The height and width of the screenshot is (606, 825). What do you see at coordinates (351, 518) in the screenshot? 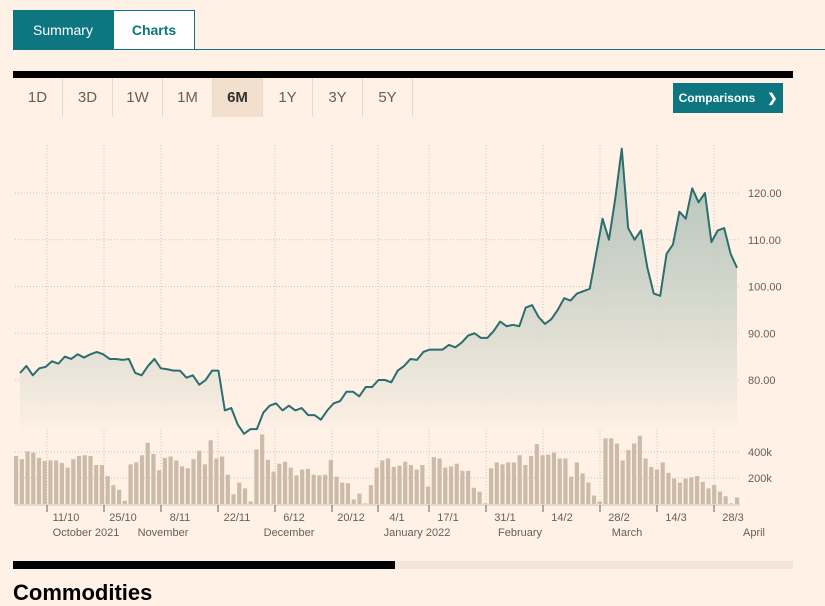
I see `x-tick-label: 20/12` at bounding box center [351, 518].